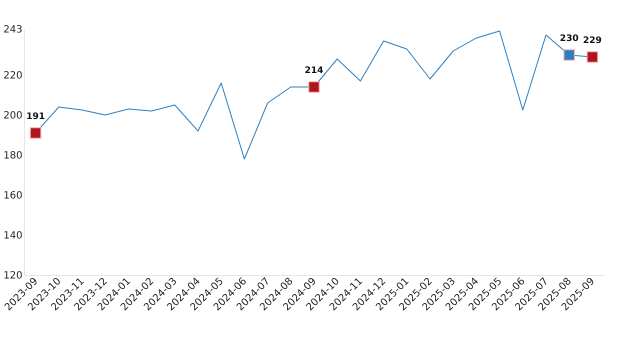 This screenshot has width=629, height=338. I want to click on y-tick-label: 140, so click(12, 236).